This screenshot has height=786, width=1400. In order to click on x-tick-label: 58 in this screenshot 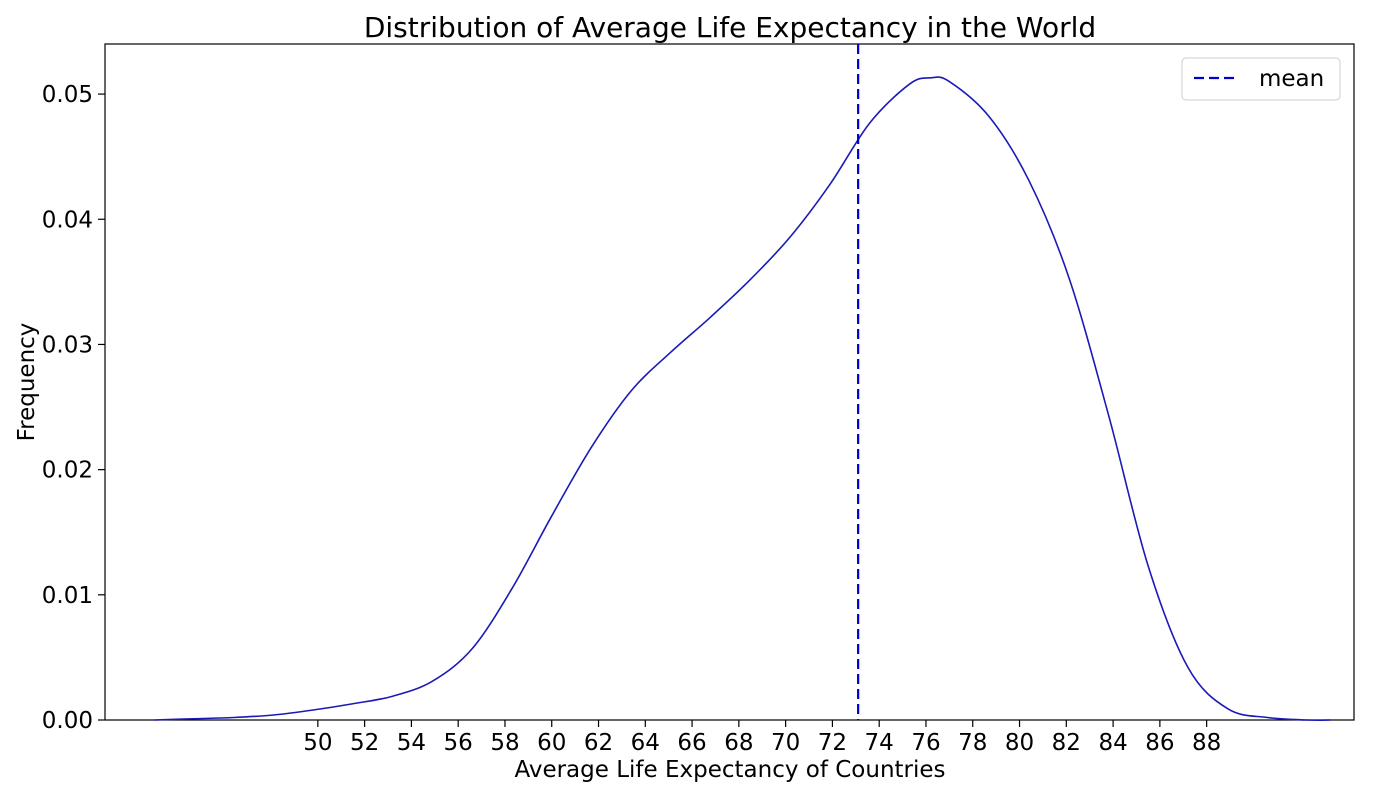, I will do `click(504, 743)`.